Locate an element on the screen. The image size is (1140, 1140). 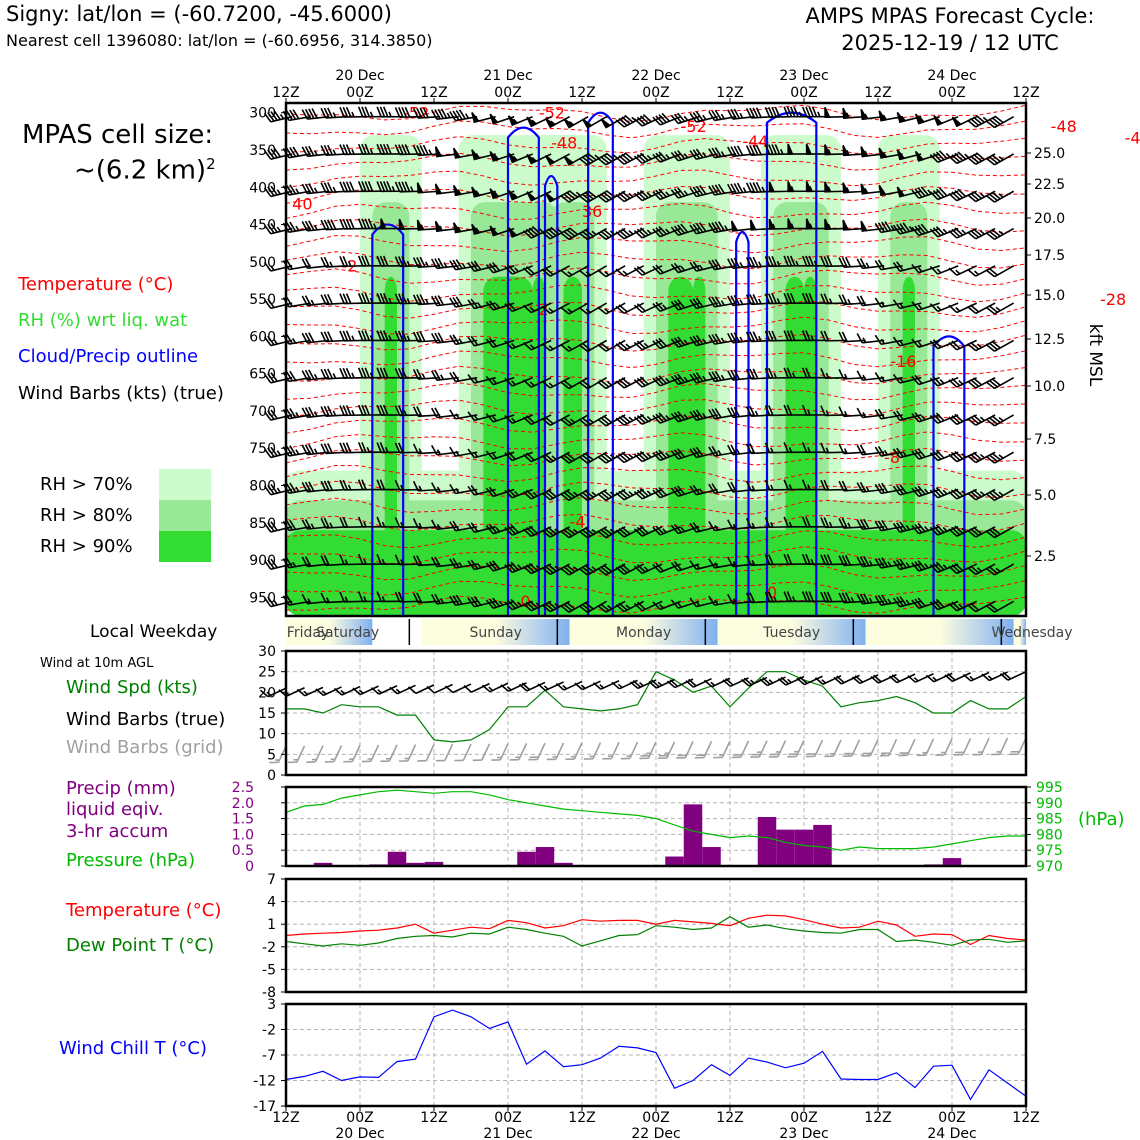
temperature-line is located at coordinates (656, 930).